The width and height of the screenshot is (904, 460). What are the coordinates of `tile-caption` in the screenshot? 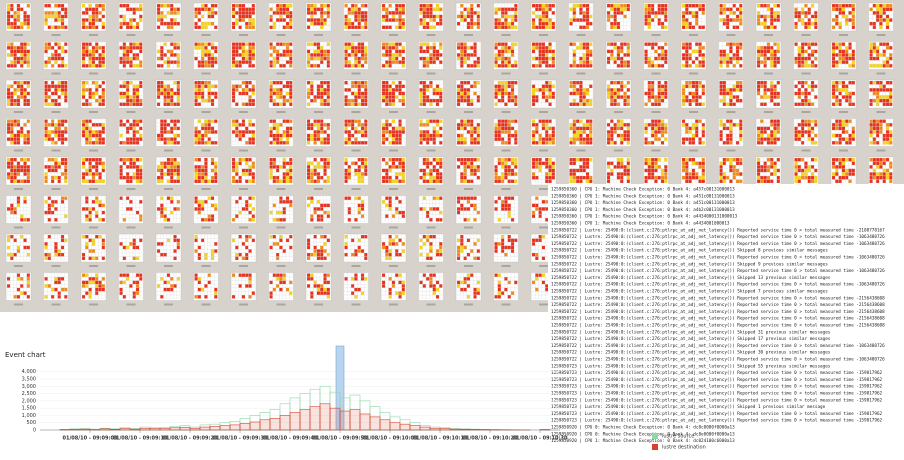 It's located at (543, 150).